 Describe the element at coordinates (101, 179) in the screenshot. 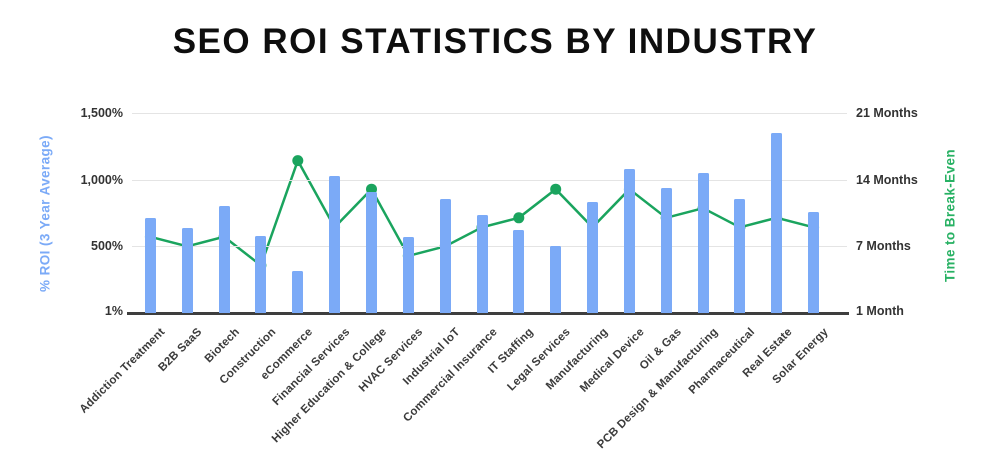

I see `left-axis-tick-label: 1,000%` at that location.